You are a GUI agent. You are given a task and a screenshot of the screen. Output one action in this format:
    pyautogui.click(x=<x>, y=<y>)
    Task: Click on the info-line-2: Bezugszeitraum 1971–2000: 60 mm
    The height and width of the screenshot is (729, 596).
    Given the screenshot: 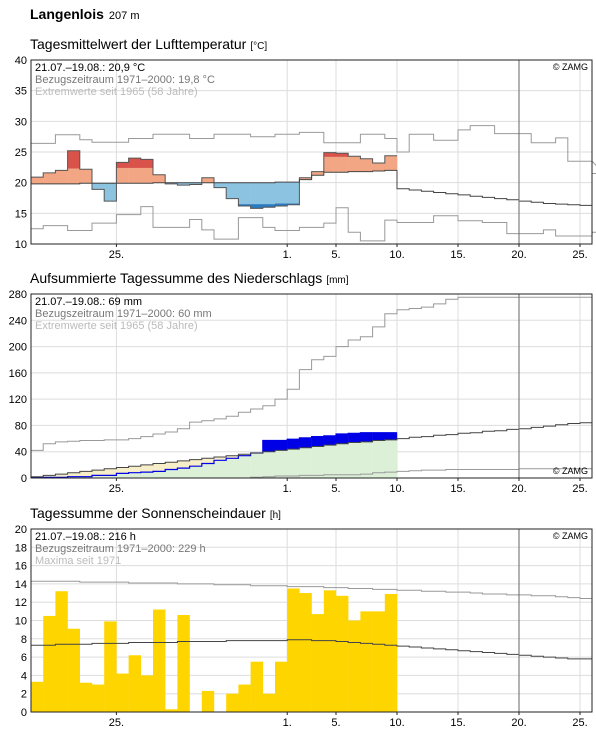 What is the action you would take?
    pyautogui.click(x=123, y=314)
    